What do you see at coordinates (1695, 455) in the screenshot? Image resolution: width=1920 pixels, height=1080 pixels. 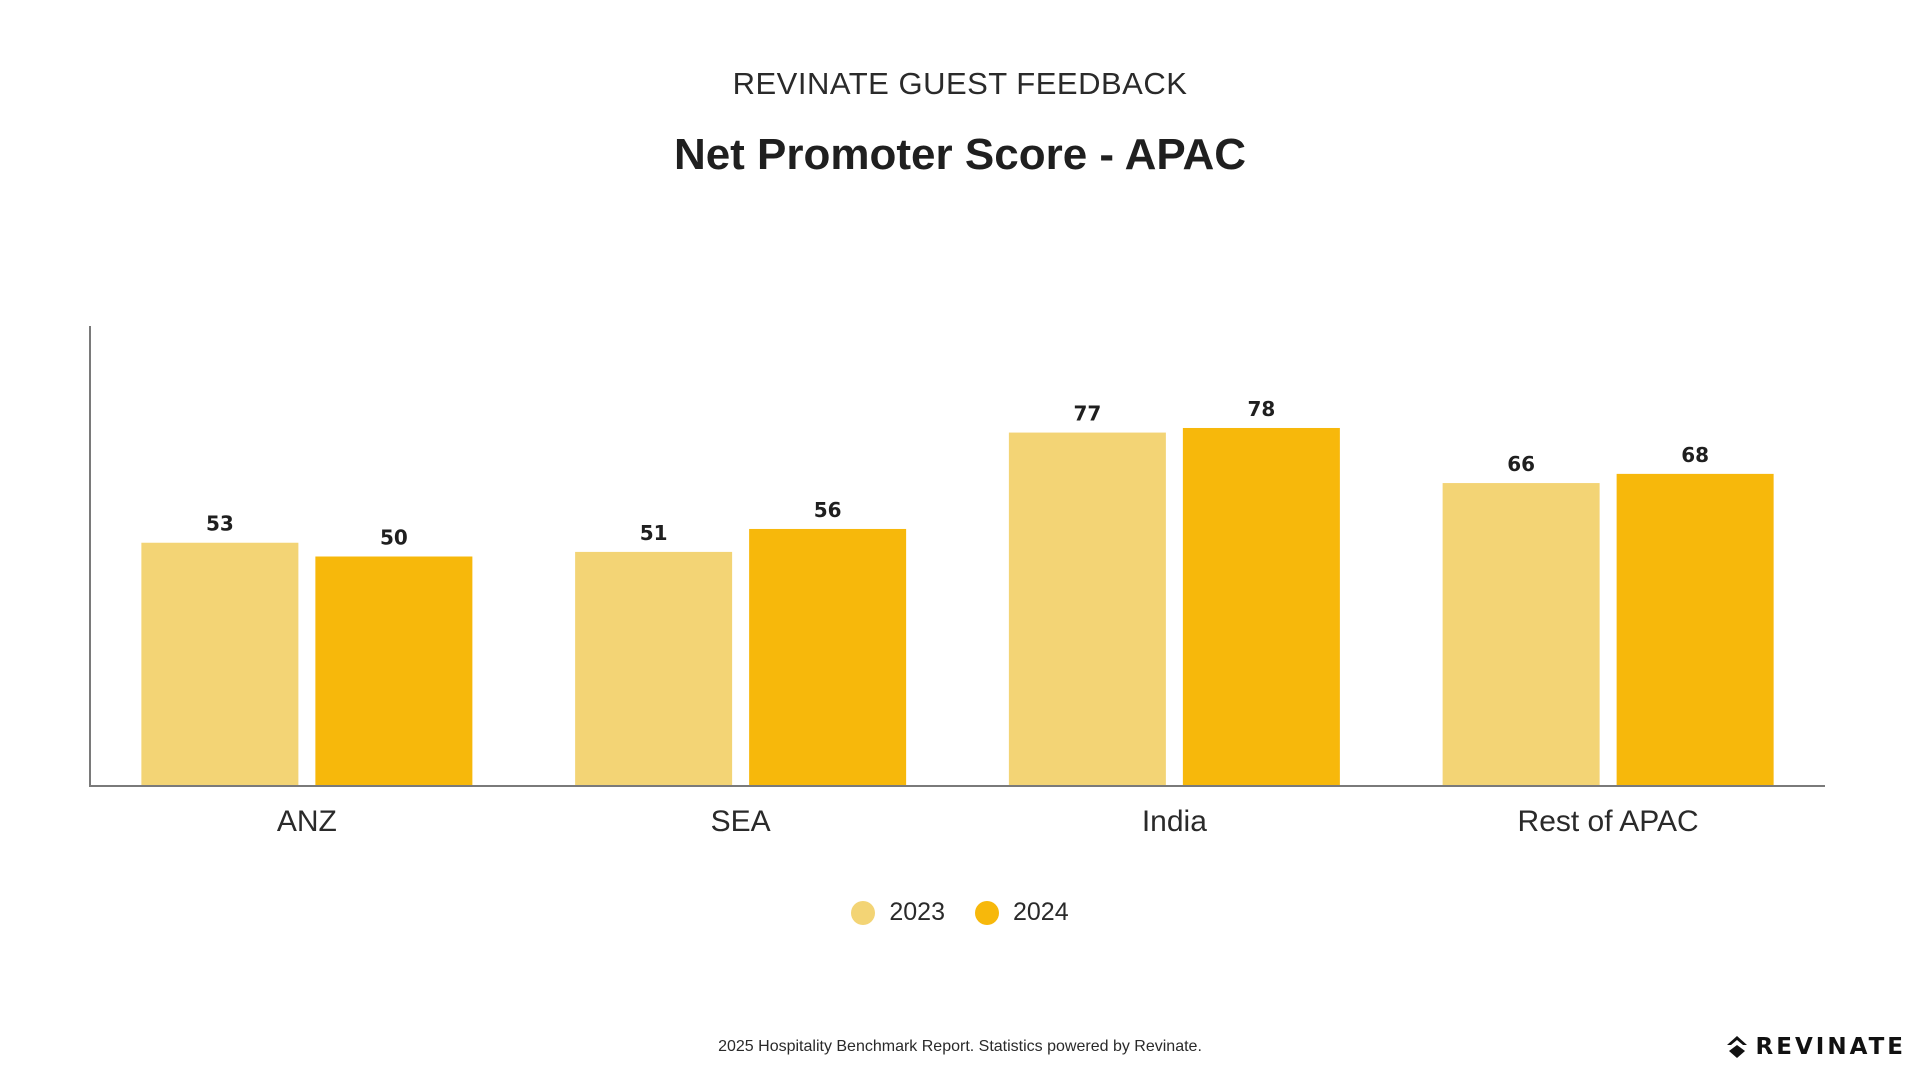 I see `data-label-rest-of-apac-2024: 68` at bounding box center [1695, 455].